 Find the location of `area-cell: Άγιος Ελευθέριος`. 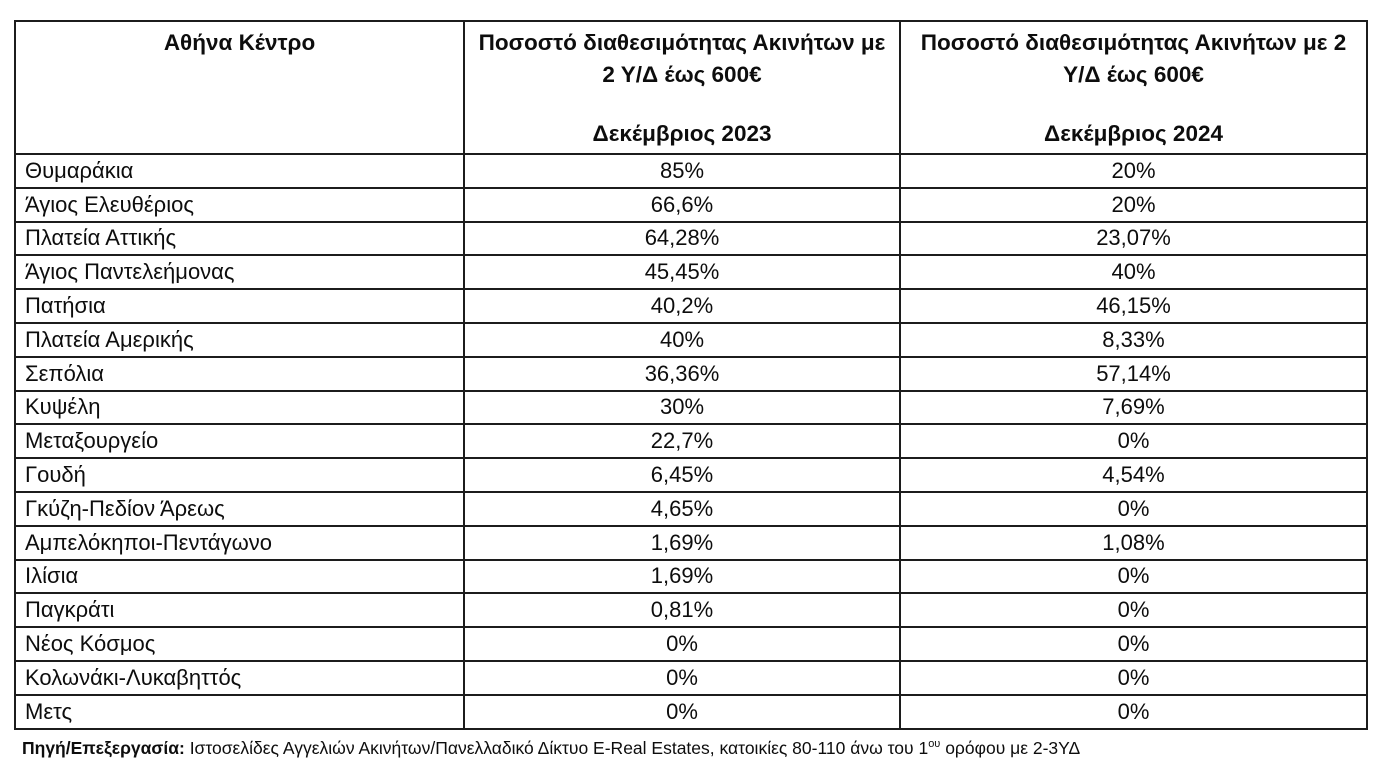

area-cell: Άγιος Ελευθέριος is located at coordinates (239, 204).